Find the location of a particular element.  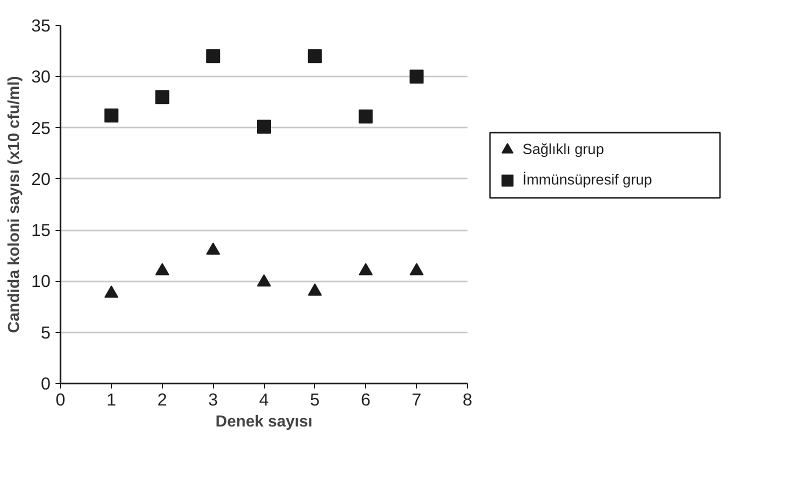

y-tick-label: 10 is located at coordinates (41, 281).